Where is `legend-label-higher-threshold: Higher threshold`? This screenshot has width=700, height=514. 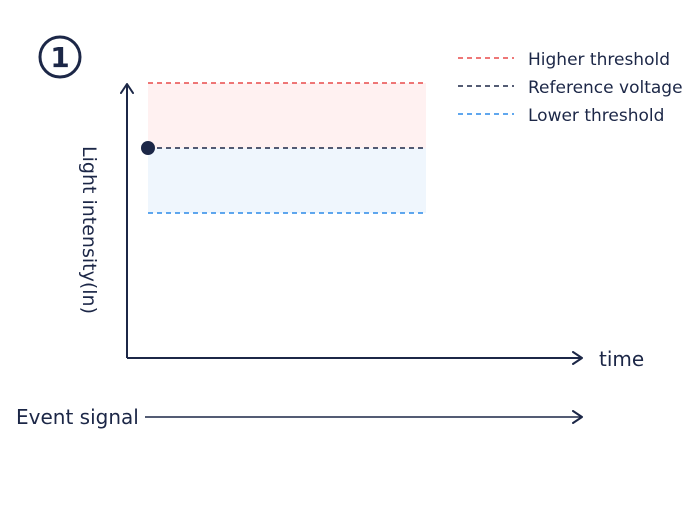 legend-label-higher-threshold: Higher threshold is located at coordinates (599, 60).